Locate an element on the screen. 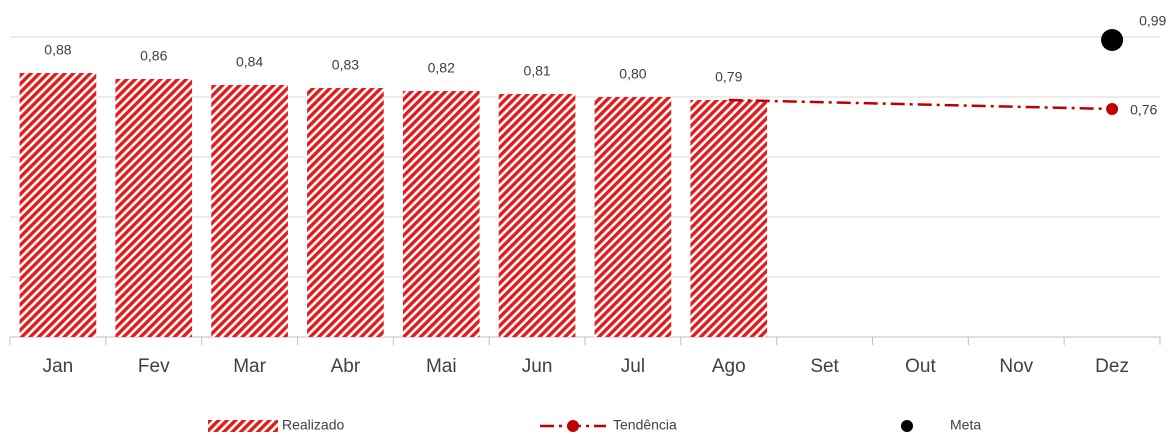 This screenshot has height=435, width=1172. meta-point is located at coordinates (1112, 40).